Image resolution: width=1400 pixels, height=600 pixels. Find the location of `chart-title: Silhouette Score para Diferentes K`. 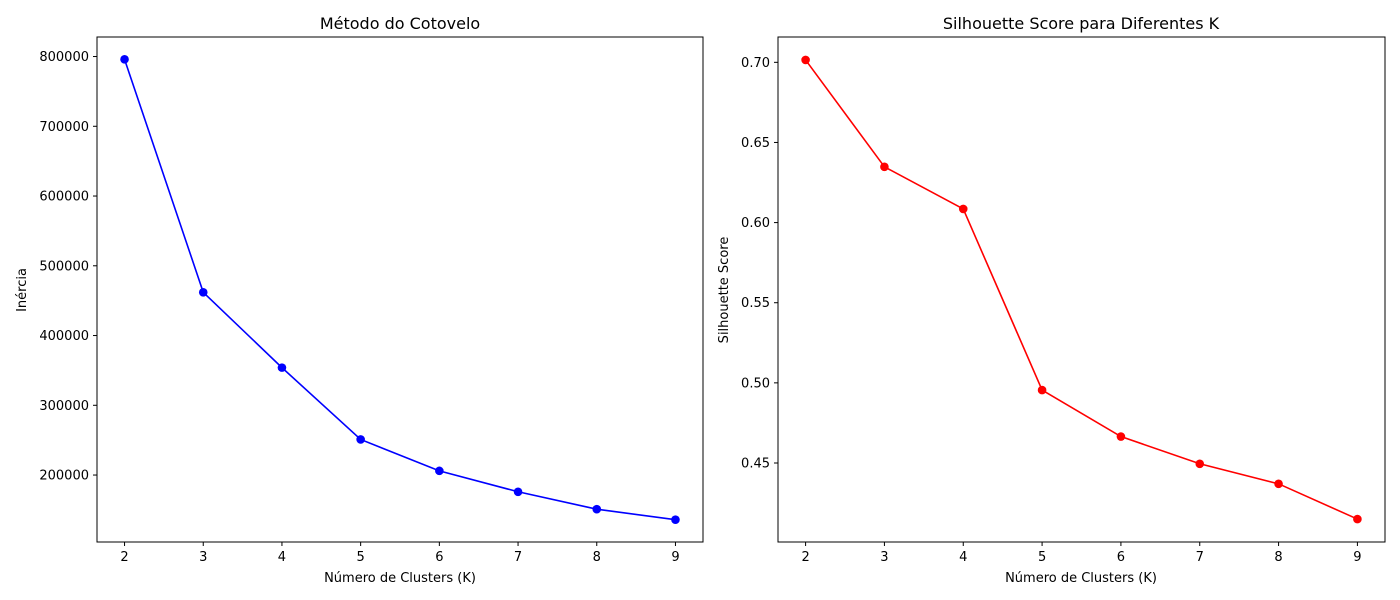

chart-title: Silhouette Score para Diferentes K is located at coordinates (1081, 23).